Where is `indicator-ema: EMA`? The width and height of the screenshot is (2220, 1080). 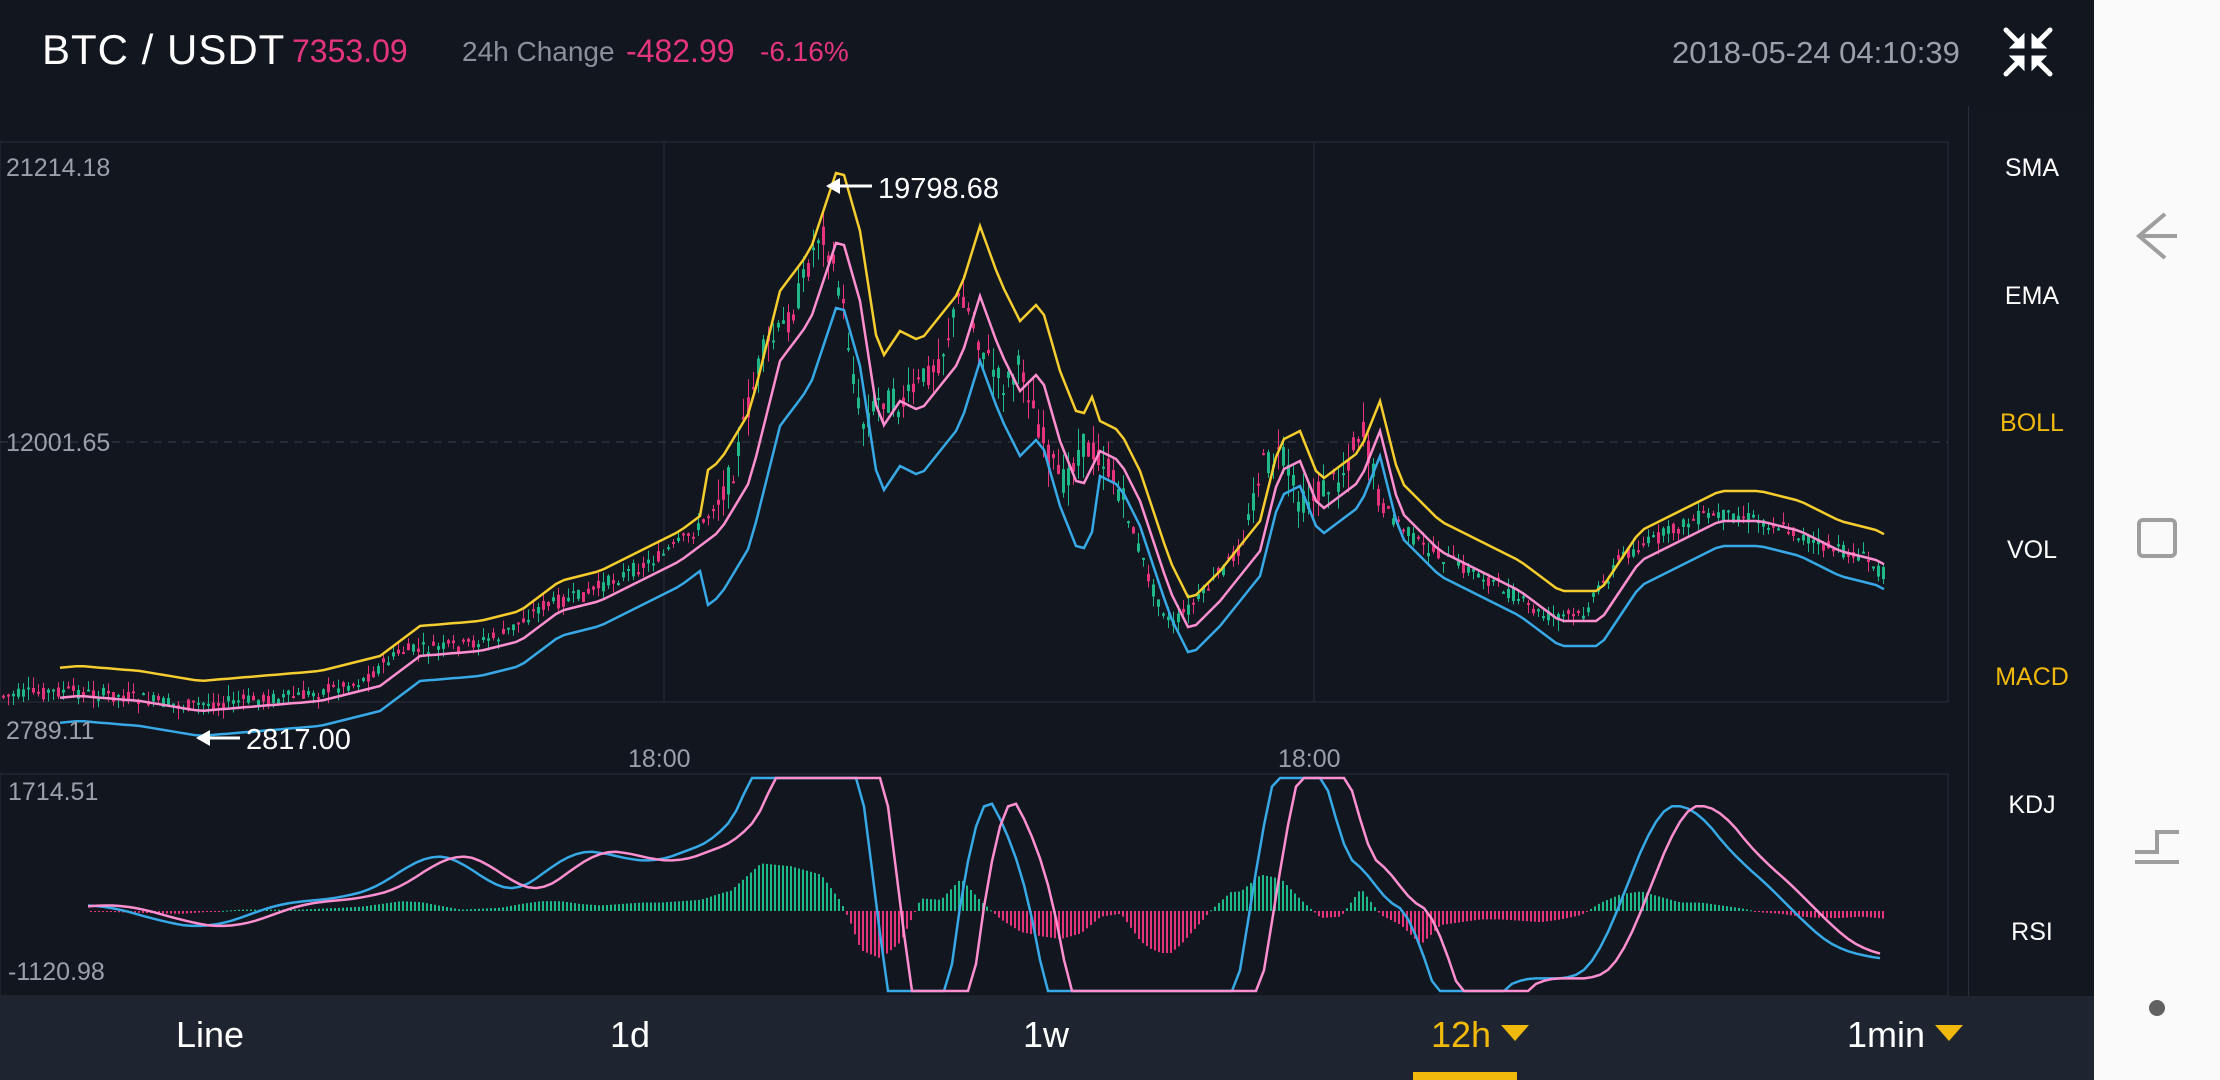
indicator-ema: EMA is located at coordinates (2032, 296).